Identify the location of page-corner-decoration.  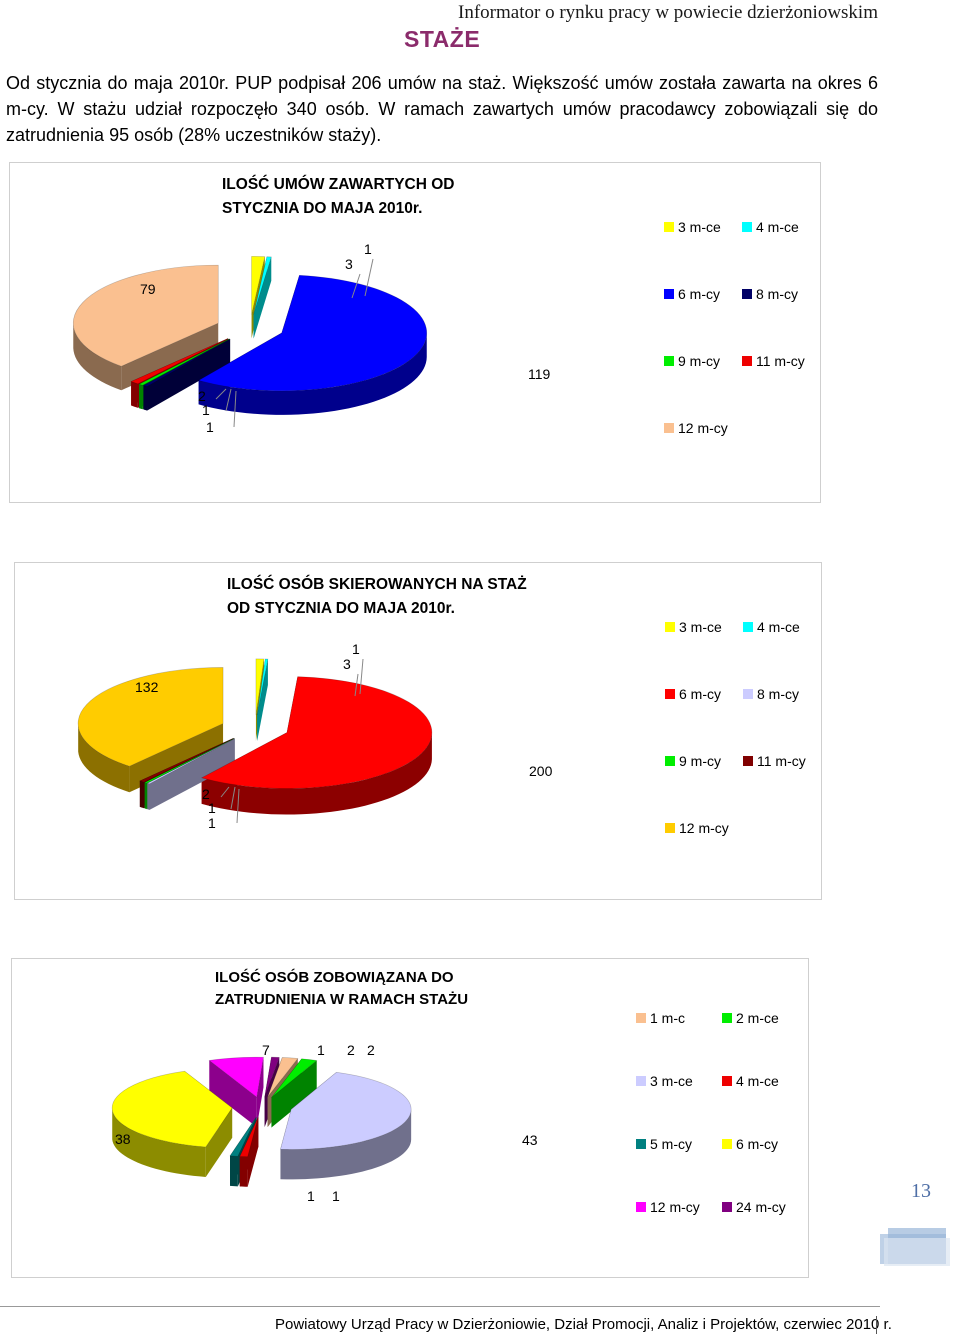
(915, 1247).